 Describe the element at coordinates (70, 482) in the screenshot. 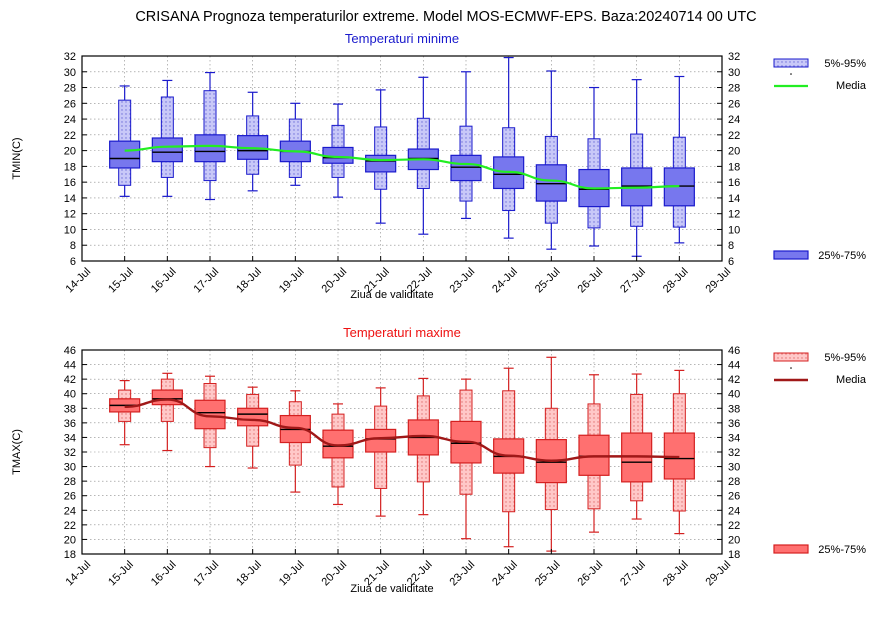

I see `tmax-ytick-label-left: 28` at that location.